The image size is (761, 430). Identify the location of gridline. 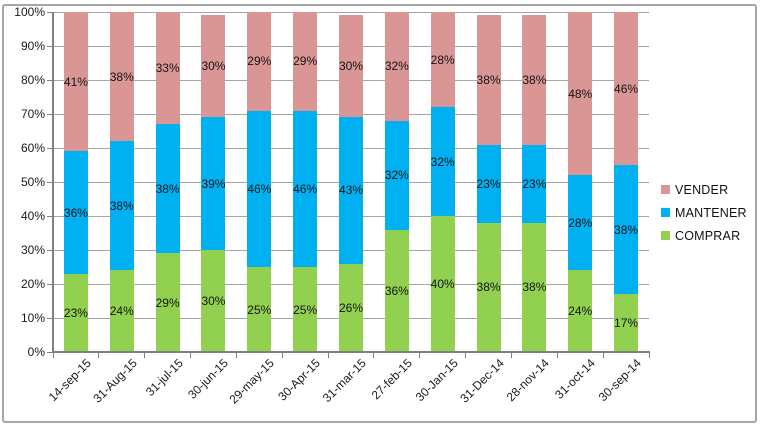
(351, 12).